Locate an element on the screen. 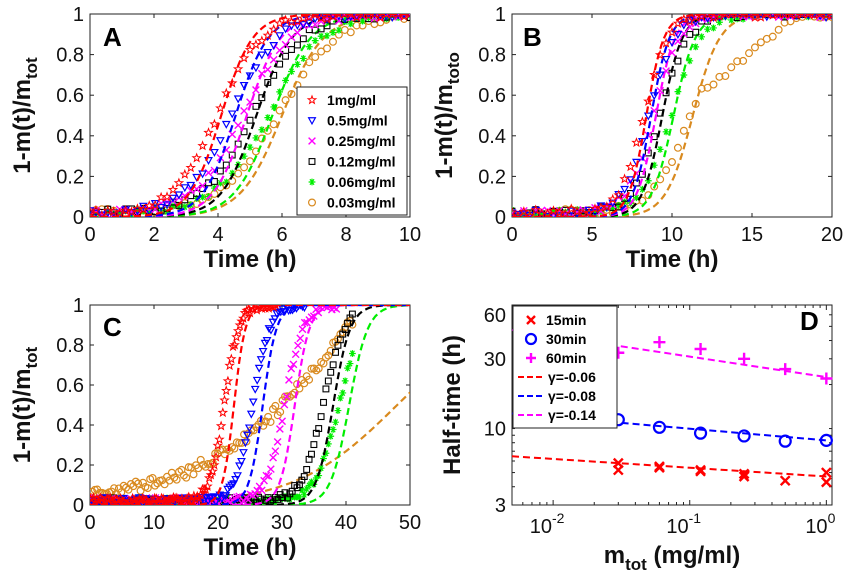  legend-marker is located at coordinates (312, 99).